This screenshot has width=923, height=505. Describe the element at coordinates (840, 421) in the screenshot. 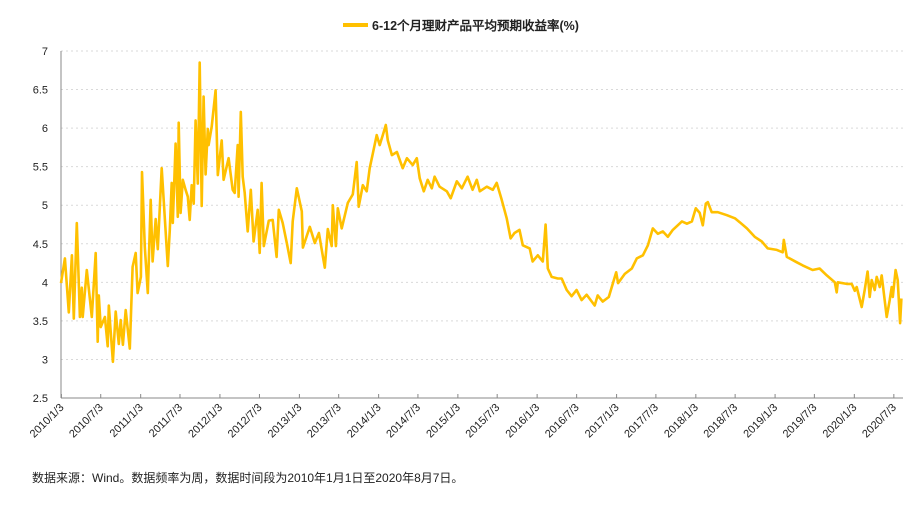

I see `x-tick-label: 2020/1/3` at that location.